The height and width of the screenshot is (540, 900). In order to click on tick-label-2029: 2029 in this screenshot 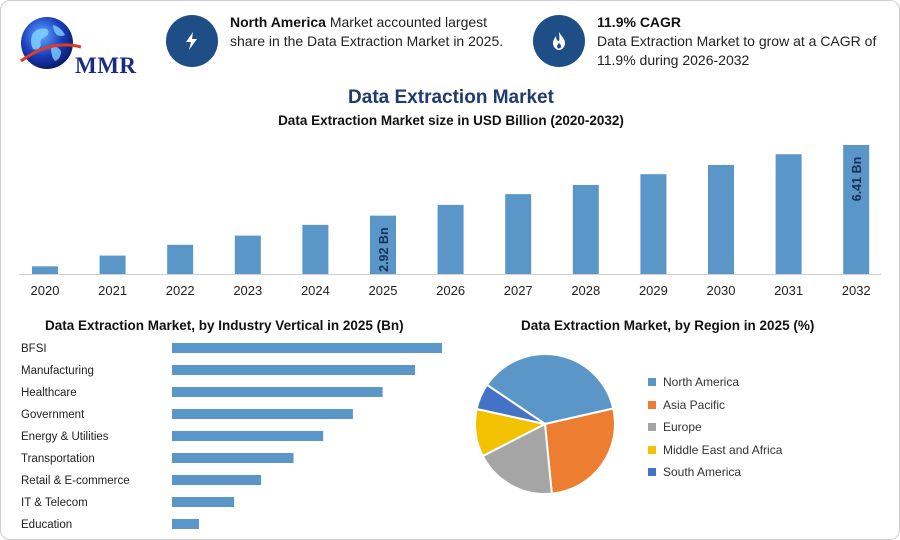, I will do `click(653, 290)`.